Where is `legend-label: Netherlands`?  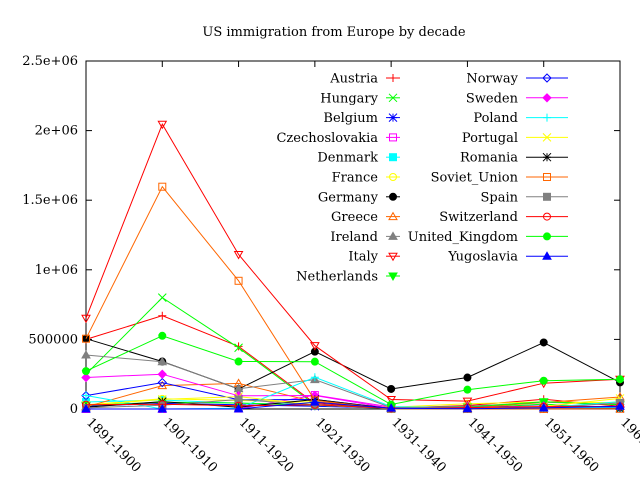 legend-label: Netherlands is located at coordinates (337, 277).